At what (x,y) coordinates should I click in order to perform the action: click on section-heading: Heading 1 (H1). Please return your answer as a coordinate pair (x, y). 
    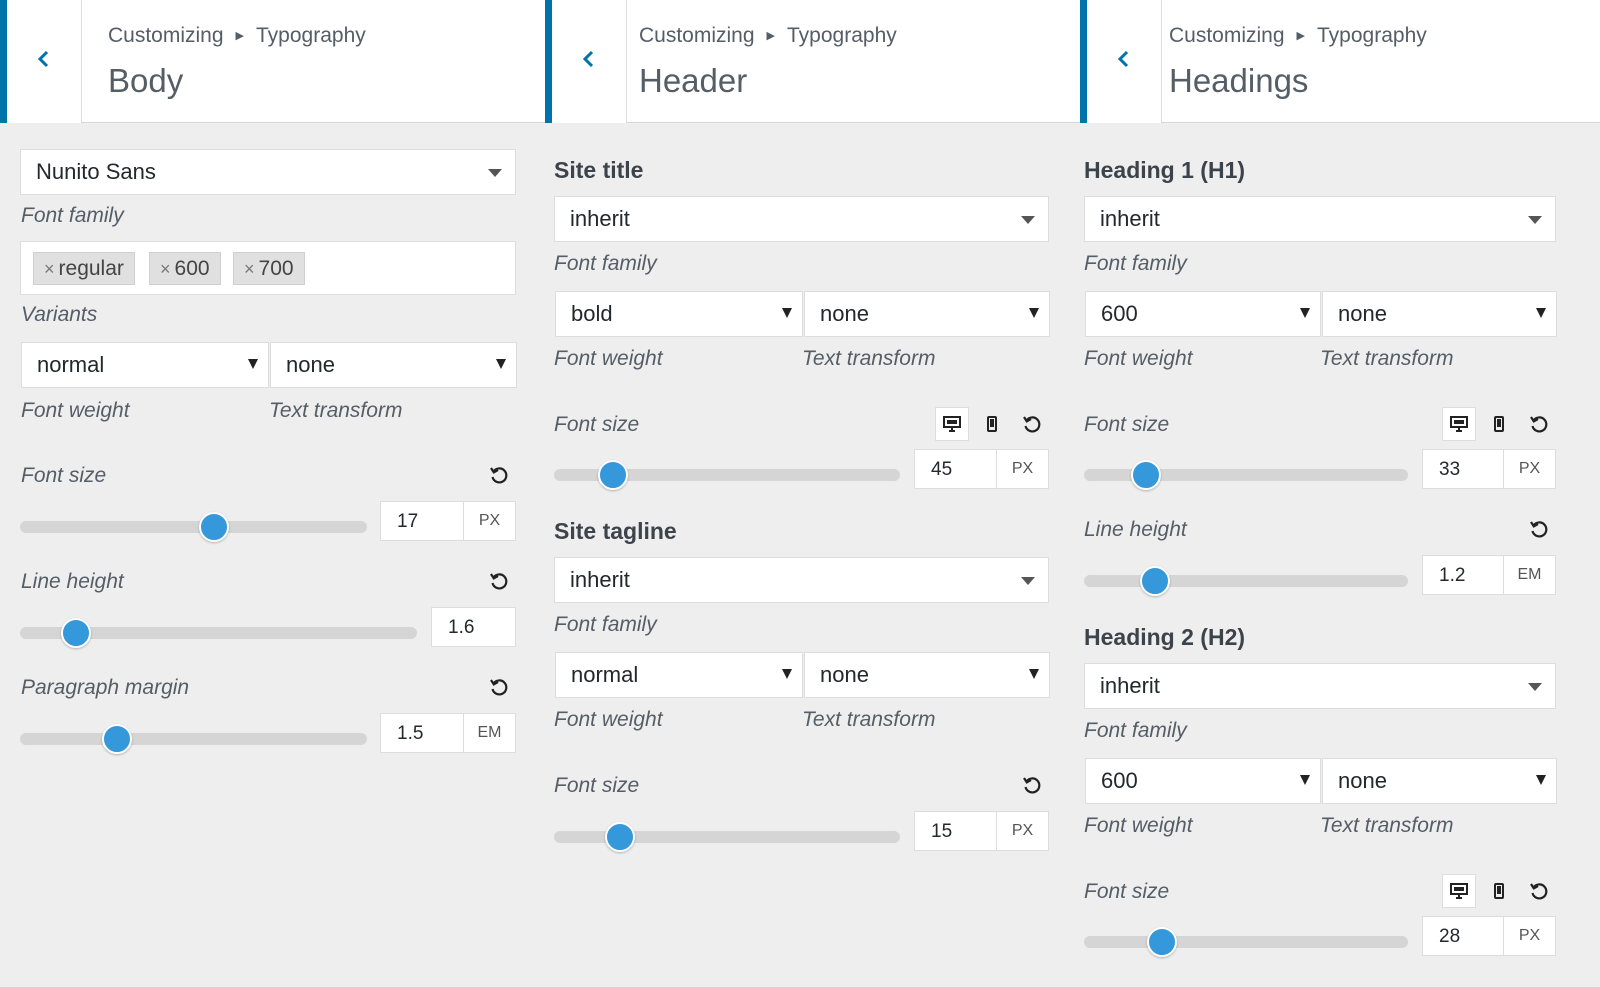
    Looking at the image, I should click on (1165, 170).